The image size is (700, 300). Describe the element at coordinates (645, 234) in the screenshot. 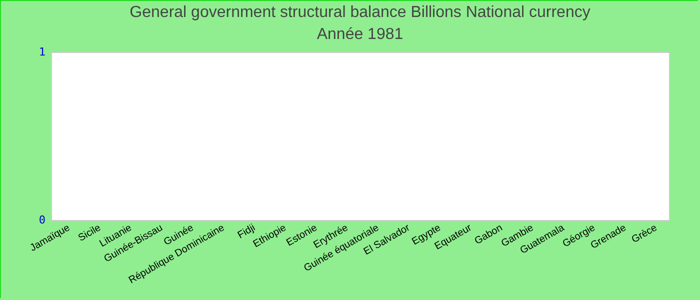

I see `x-tick-label: Grèce` at that location.